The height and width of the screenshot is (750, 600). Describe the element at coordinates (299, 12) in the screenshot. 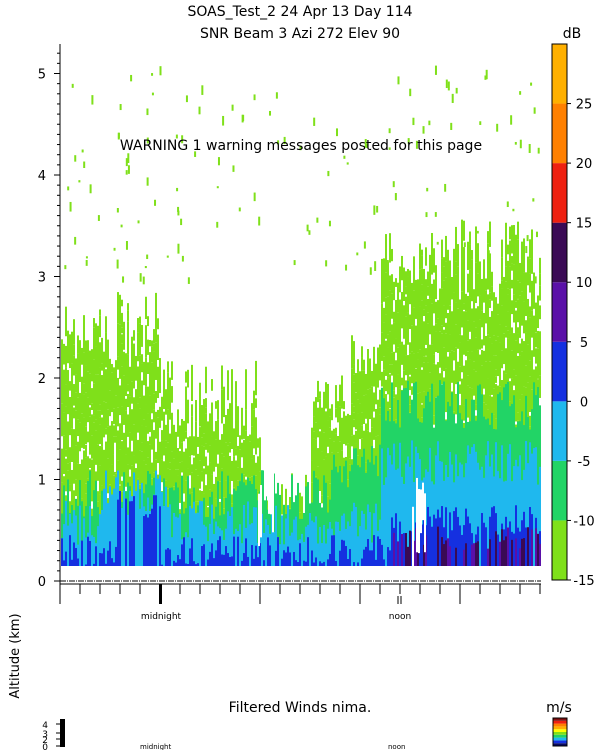

I see `chart-title-line1: SOAS_Test_2 24 Apr 13 Day 114` at that location.